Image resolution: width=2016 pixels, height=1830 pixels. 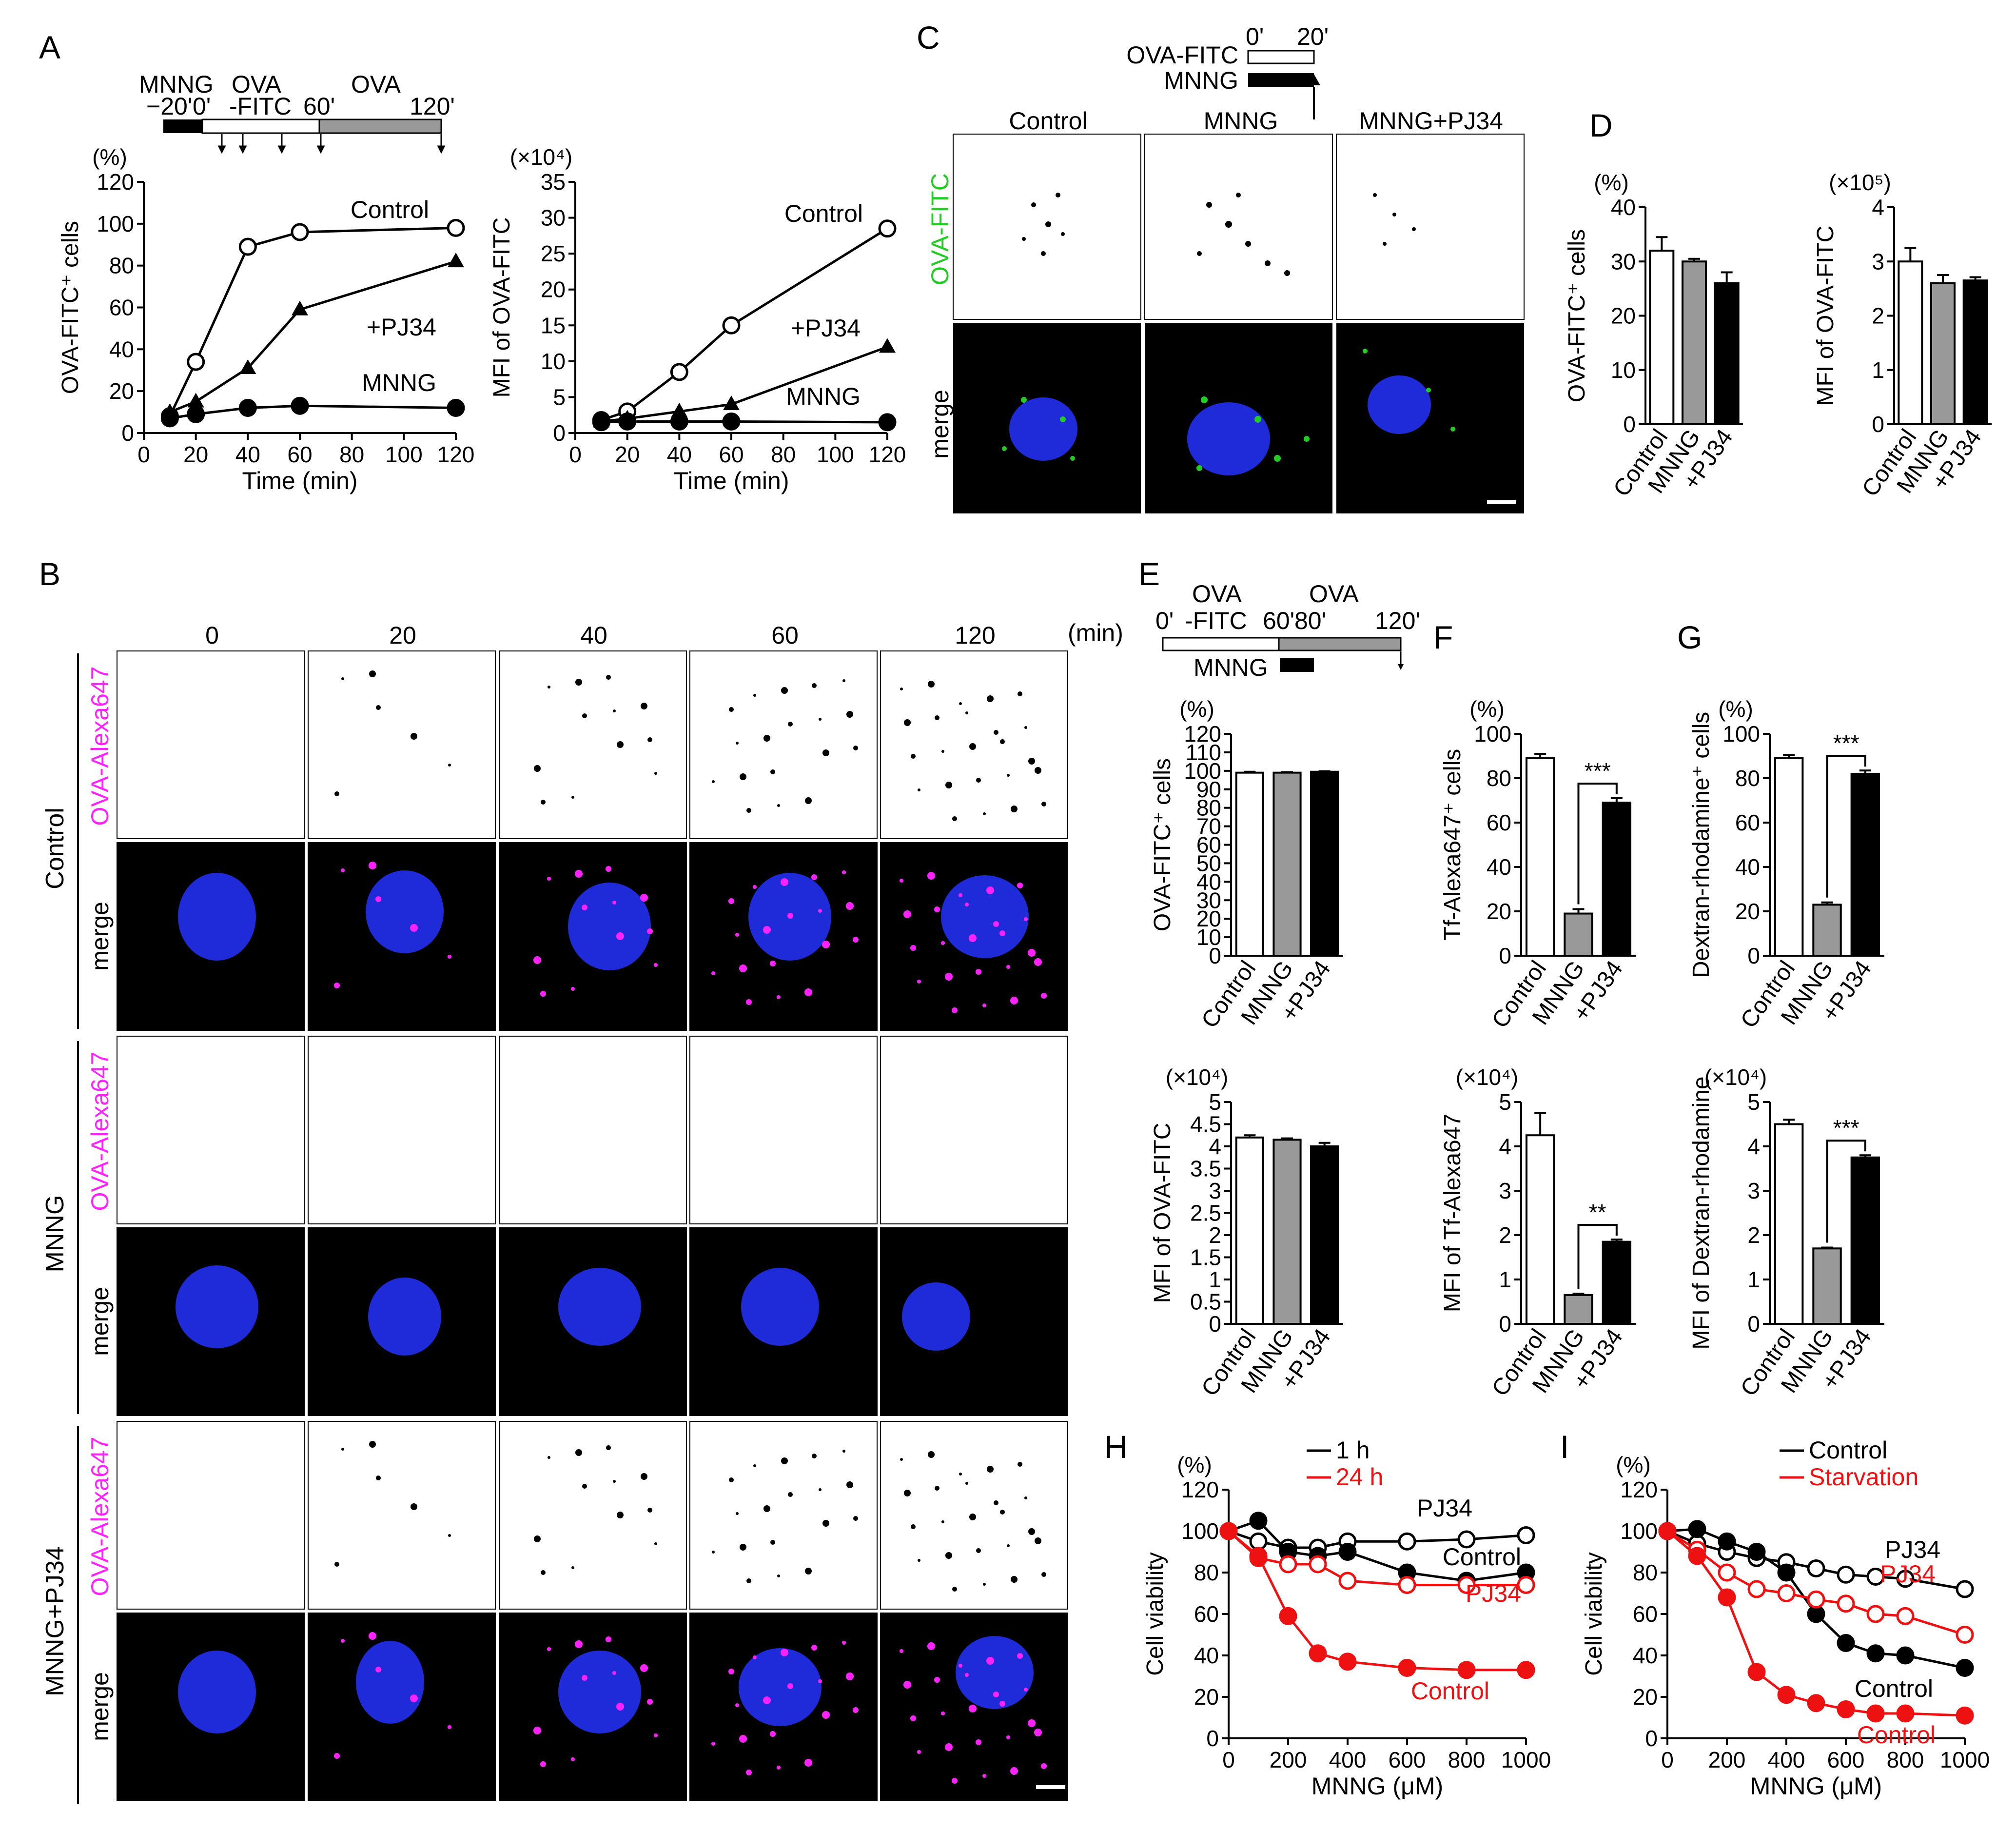 What do you see at coordinates (376, 84) in the screenshot?
I see `timeline-a-label: OVA` at bounding box center [376, 84].